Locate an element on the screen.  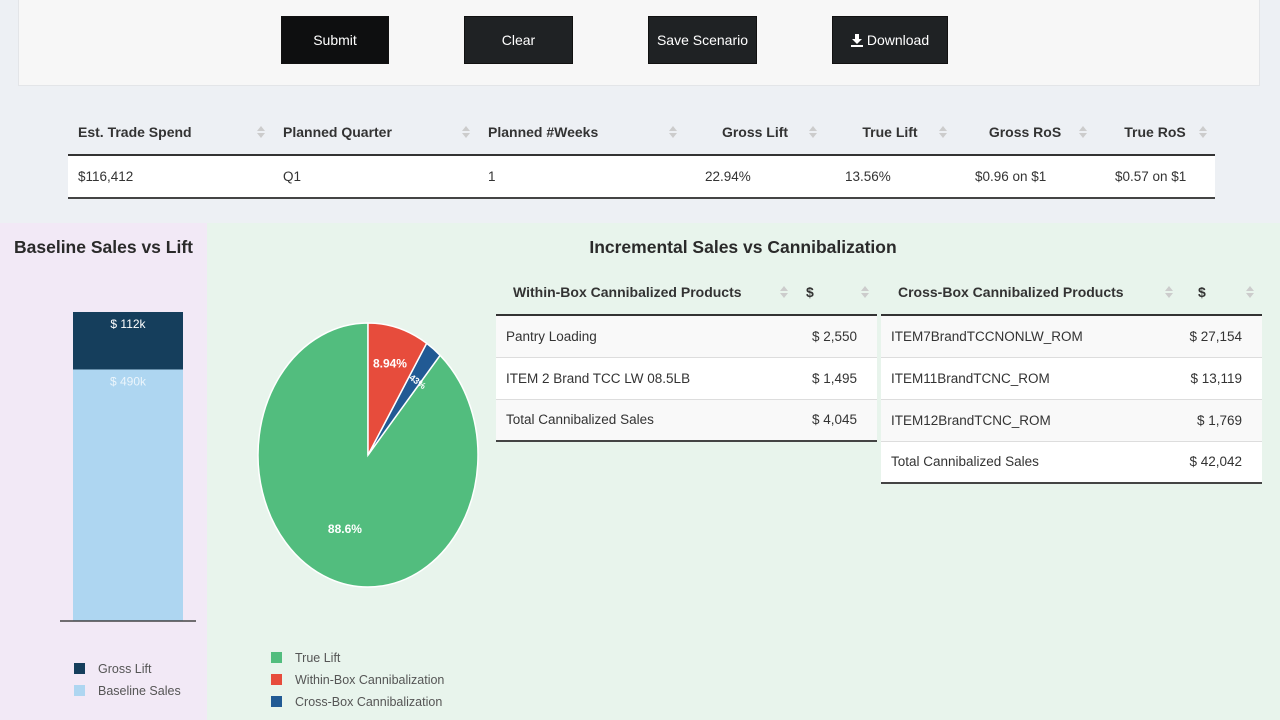
legend-label: Gross Lift is located at coordinates (125, 669).